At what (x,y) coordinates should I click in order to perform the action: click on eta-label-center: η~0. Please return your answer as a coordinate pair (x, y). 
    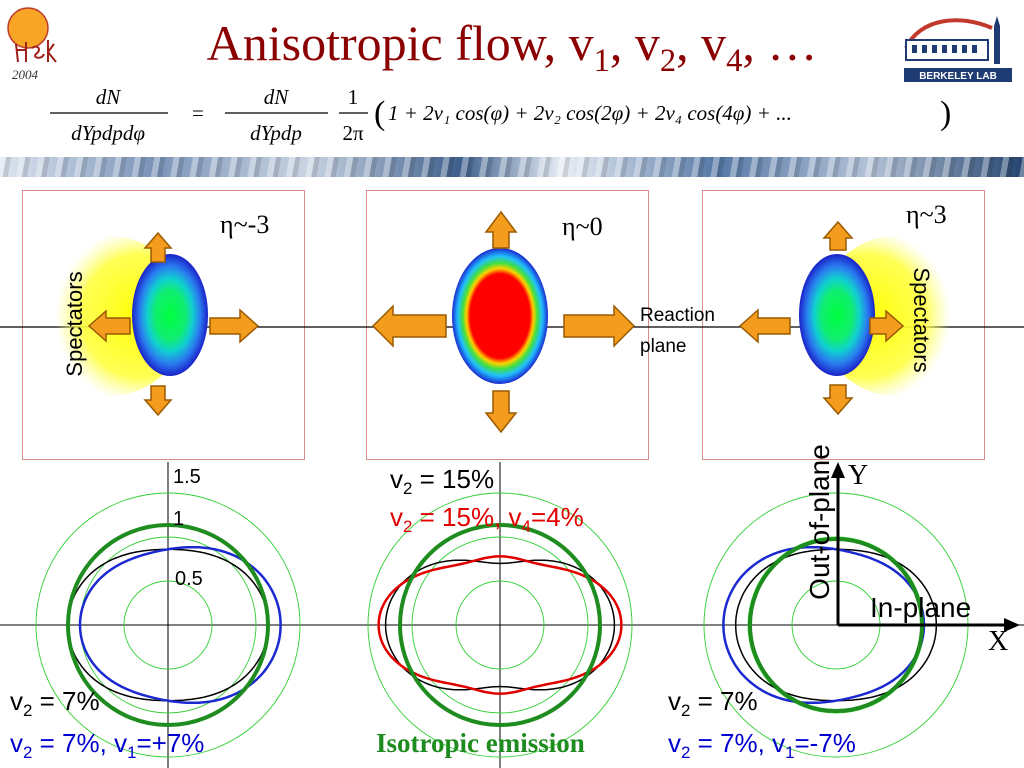
    Looking at the image, I should click on (582, 227).